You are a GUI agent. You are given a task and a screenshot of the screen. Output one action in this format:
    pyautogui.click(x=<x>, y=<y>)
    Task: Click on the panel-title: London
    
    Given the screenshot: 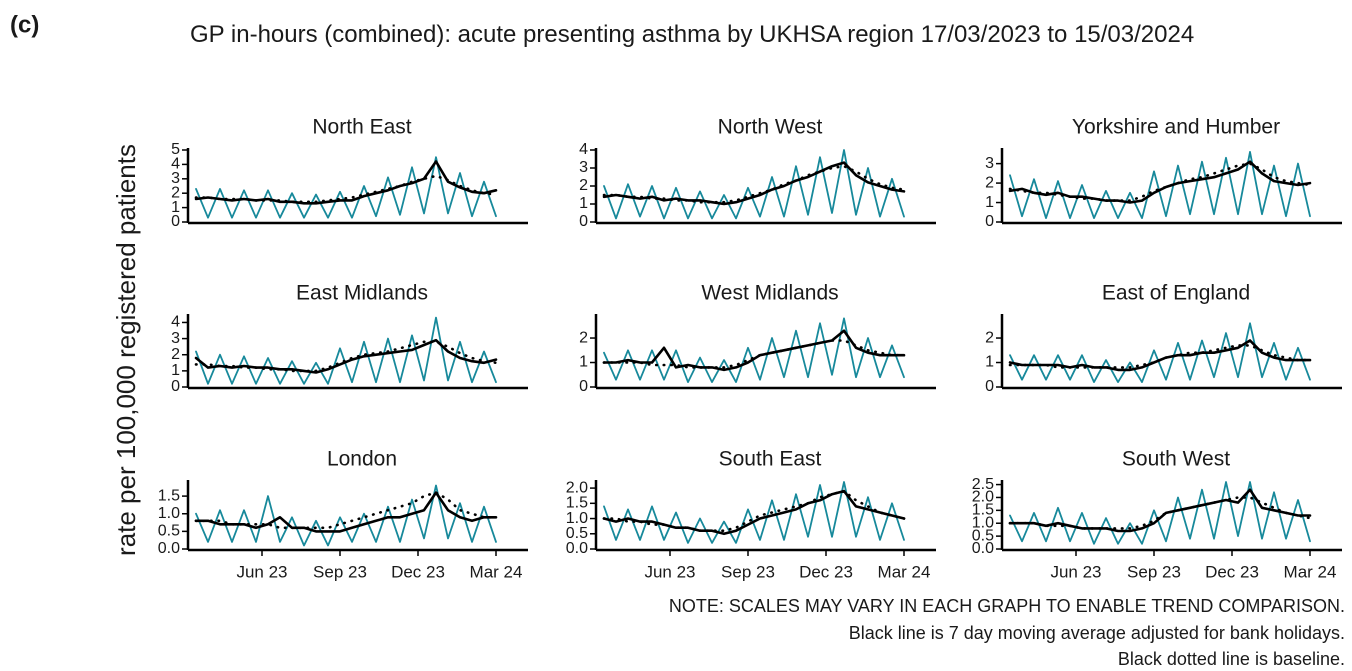 What is the action you would take?
    pyautogui.click(x=362, y=459)
    